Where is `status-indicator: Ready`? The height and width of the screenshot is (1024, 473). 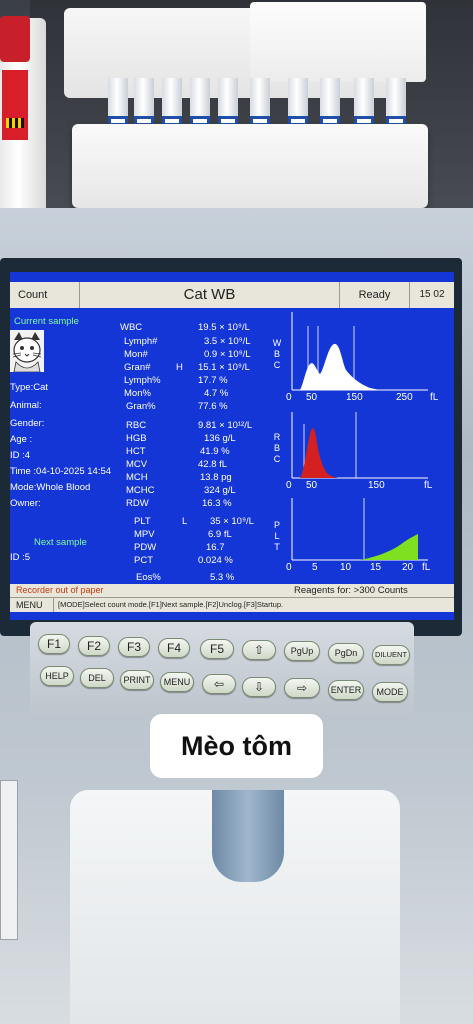
status-indicator: Ready is located at coordinates (375, 295).